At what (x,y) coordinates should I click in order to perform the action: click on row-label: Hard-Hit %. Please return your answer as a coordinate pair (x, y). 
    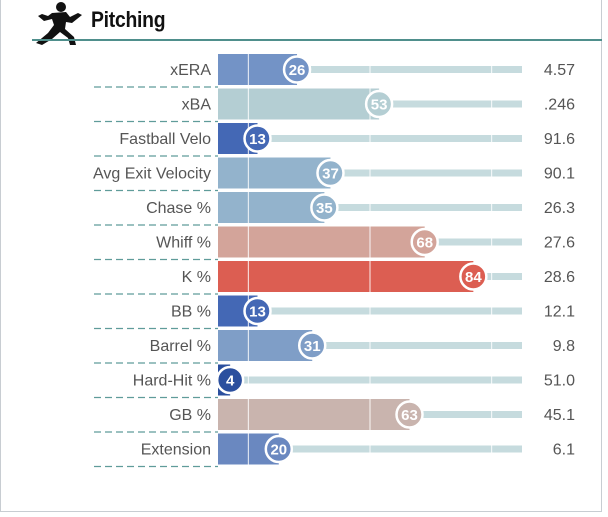
    Looking at the image, I should click on (172, 381).